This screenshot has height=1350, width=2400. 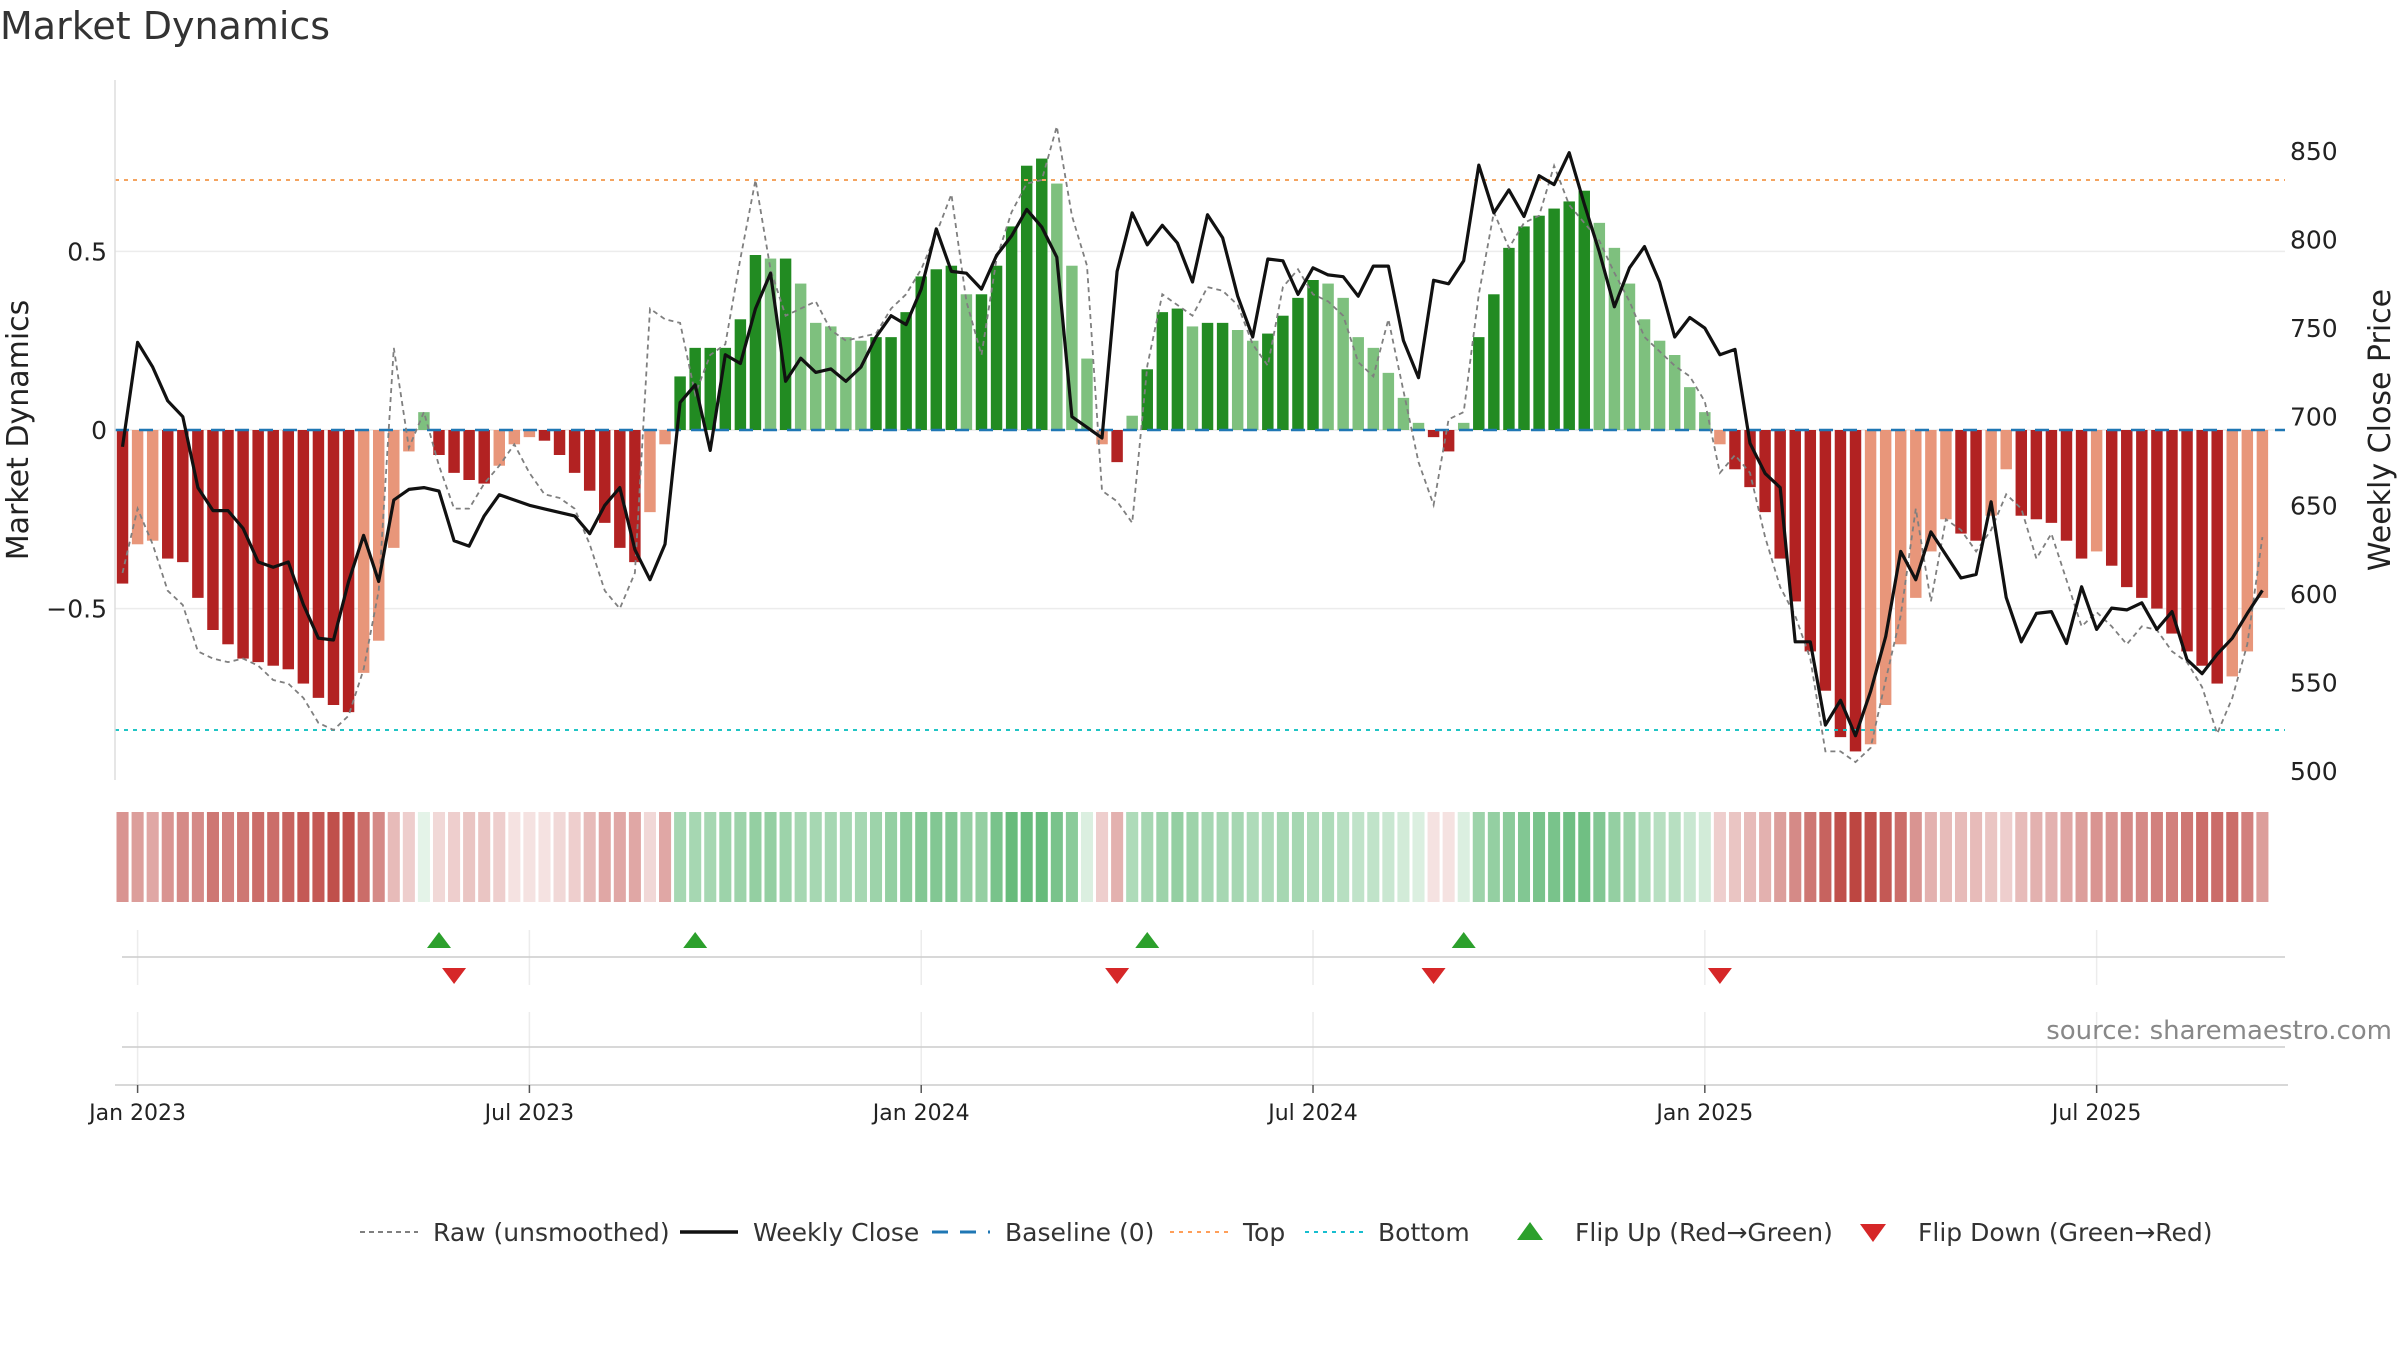 What do you see at coordinates (99, 430) in the screenshot?
I see `left-tick-label: 0` at bounding box center [99, 430].